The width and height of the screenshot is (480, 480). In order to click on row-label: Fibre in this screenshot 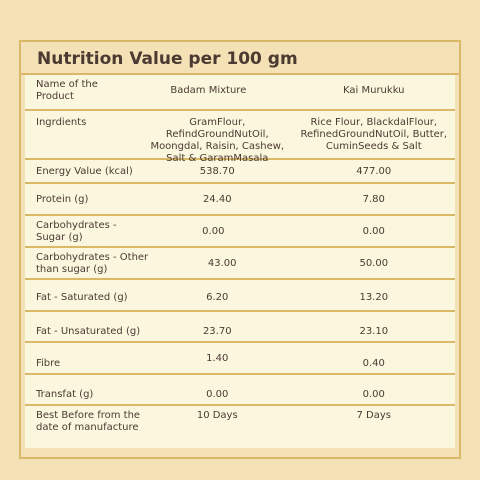, I will do `click(48, 363)`.